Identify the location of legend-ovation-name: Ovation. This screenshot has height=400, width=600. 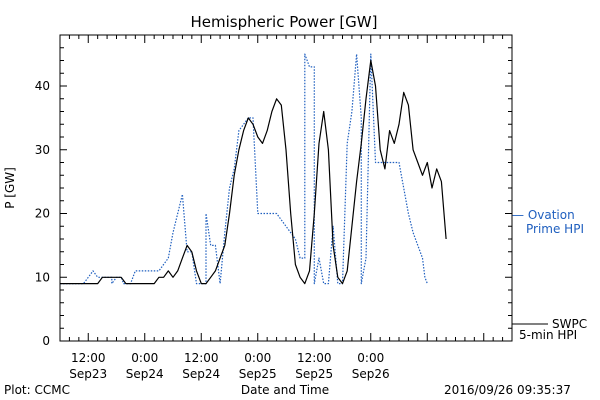
(551, 215).